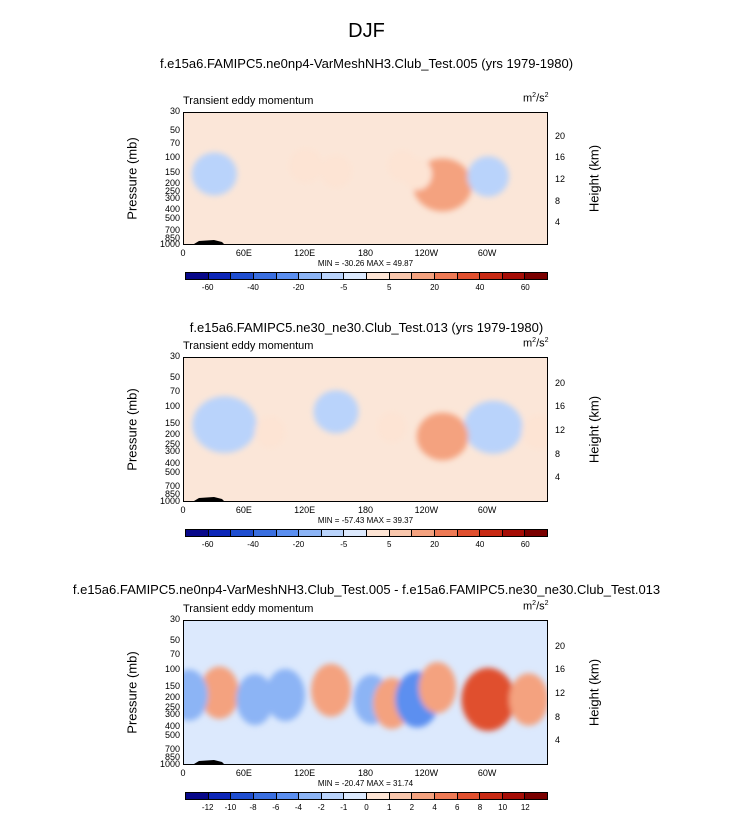  I want to click on height-tick-label: 12, so click(560, 178).